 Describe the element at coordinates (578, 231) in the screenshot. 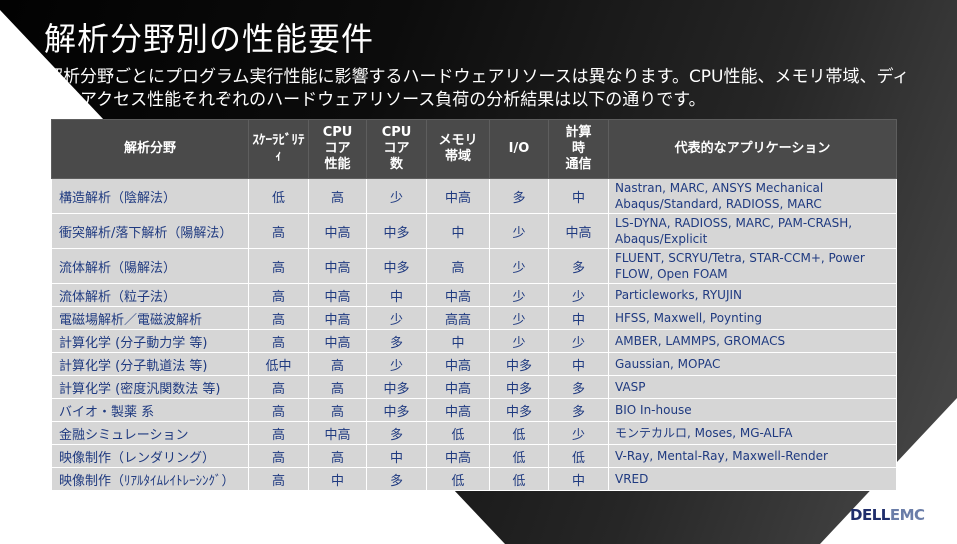

I see `cell-communication: 中高` at that location.